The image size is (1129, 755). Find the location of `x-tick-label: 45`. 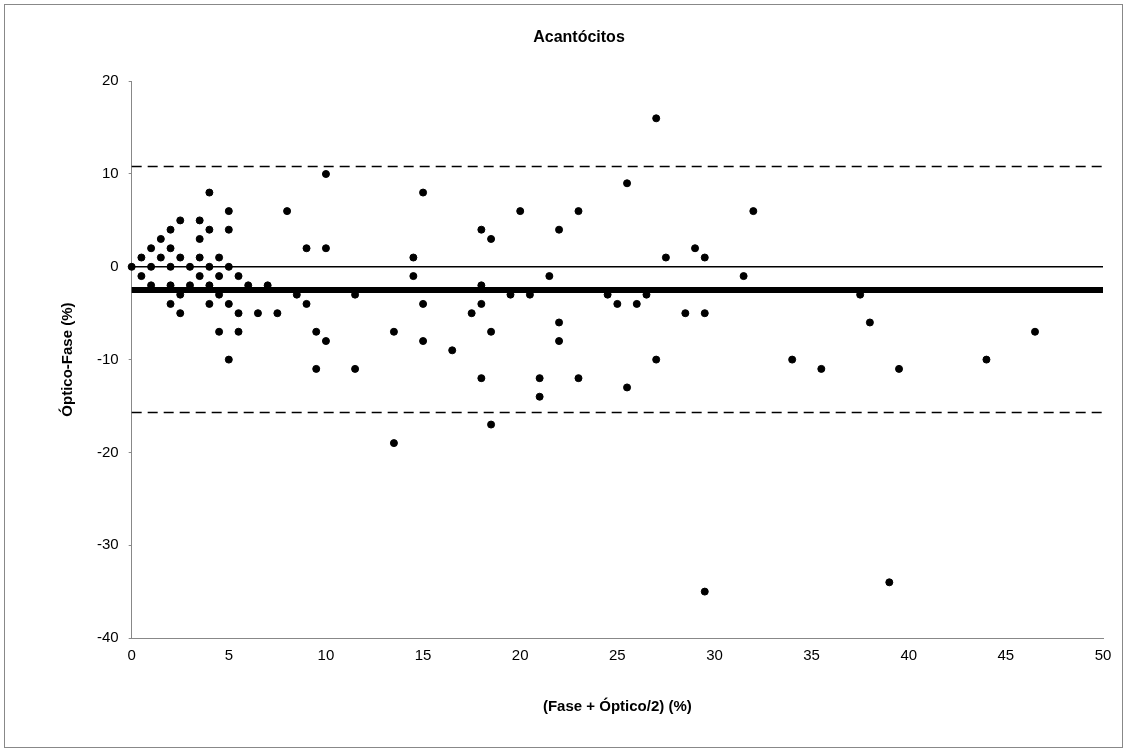

x-tick-label: 45 is located at coordinates (1006, 655).